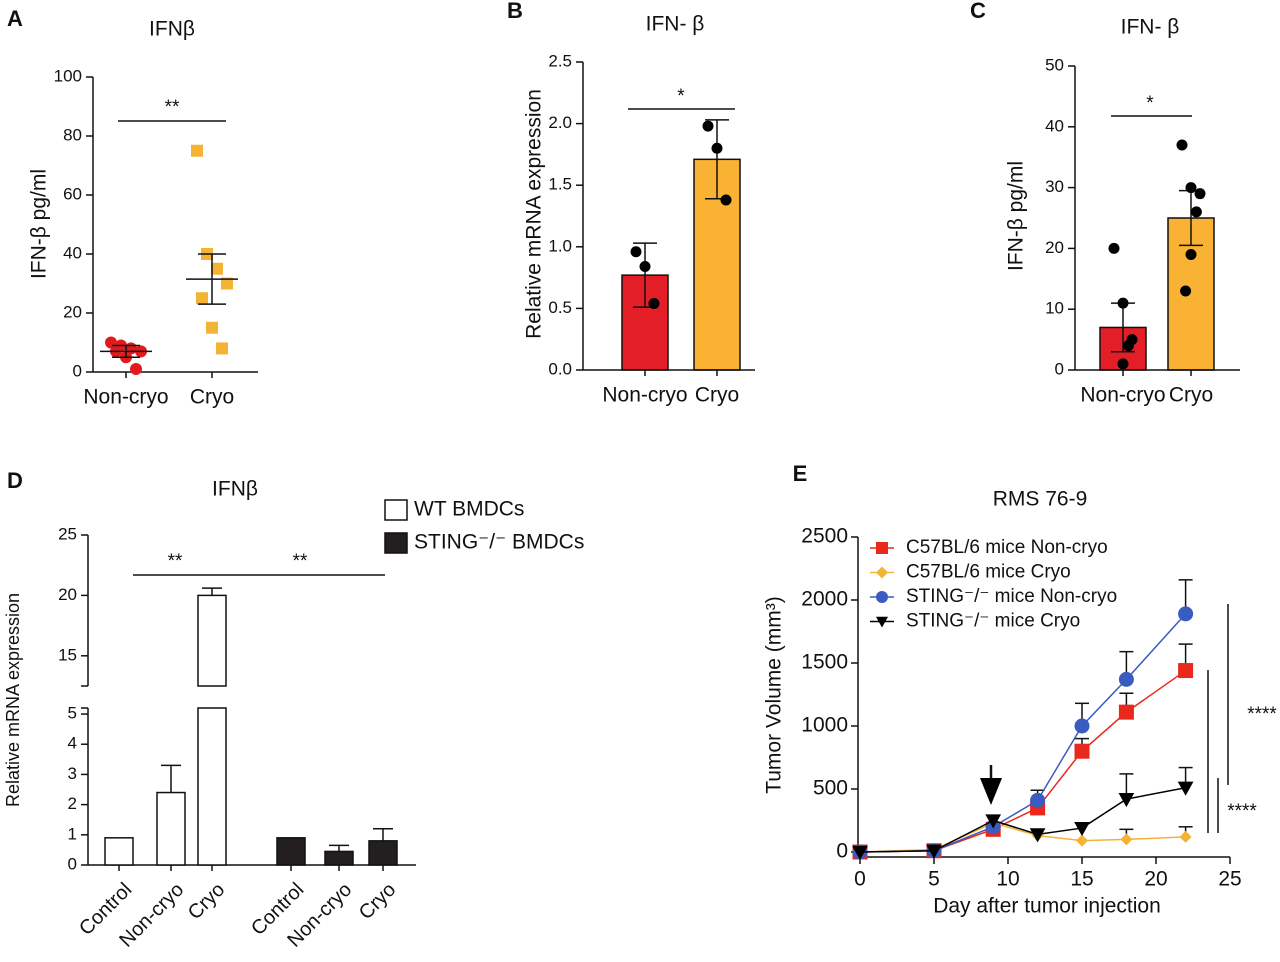 The image size is (1280, 962). I want to click on legend-label: C57BL/6 mice Cryo, so click(988, 572).